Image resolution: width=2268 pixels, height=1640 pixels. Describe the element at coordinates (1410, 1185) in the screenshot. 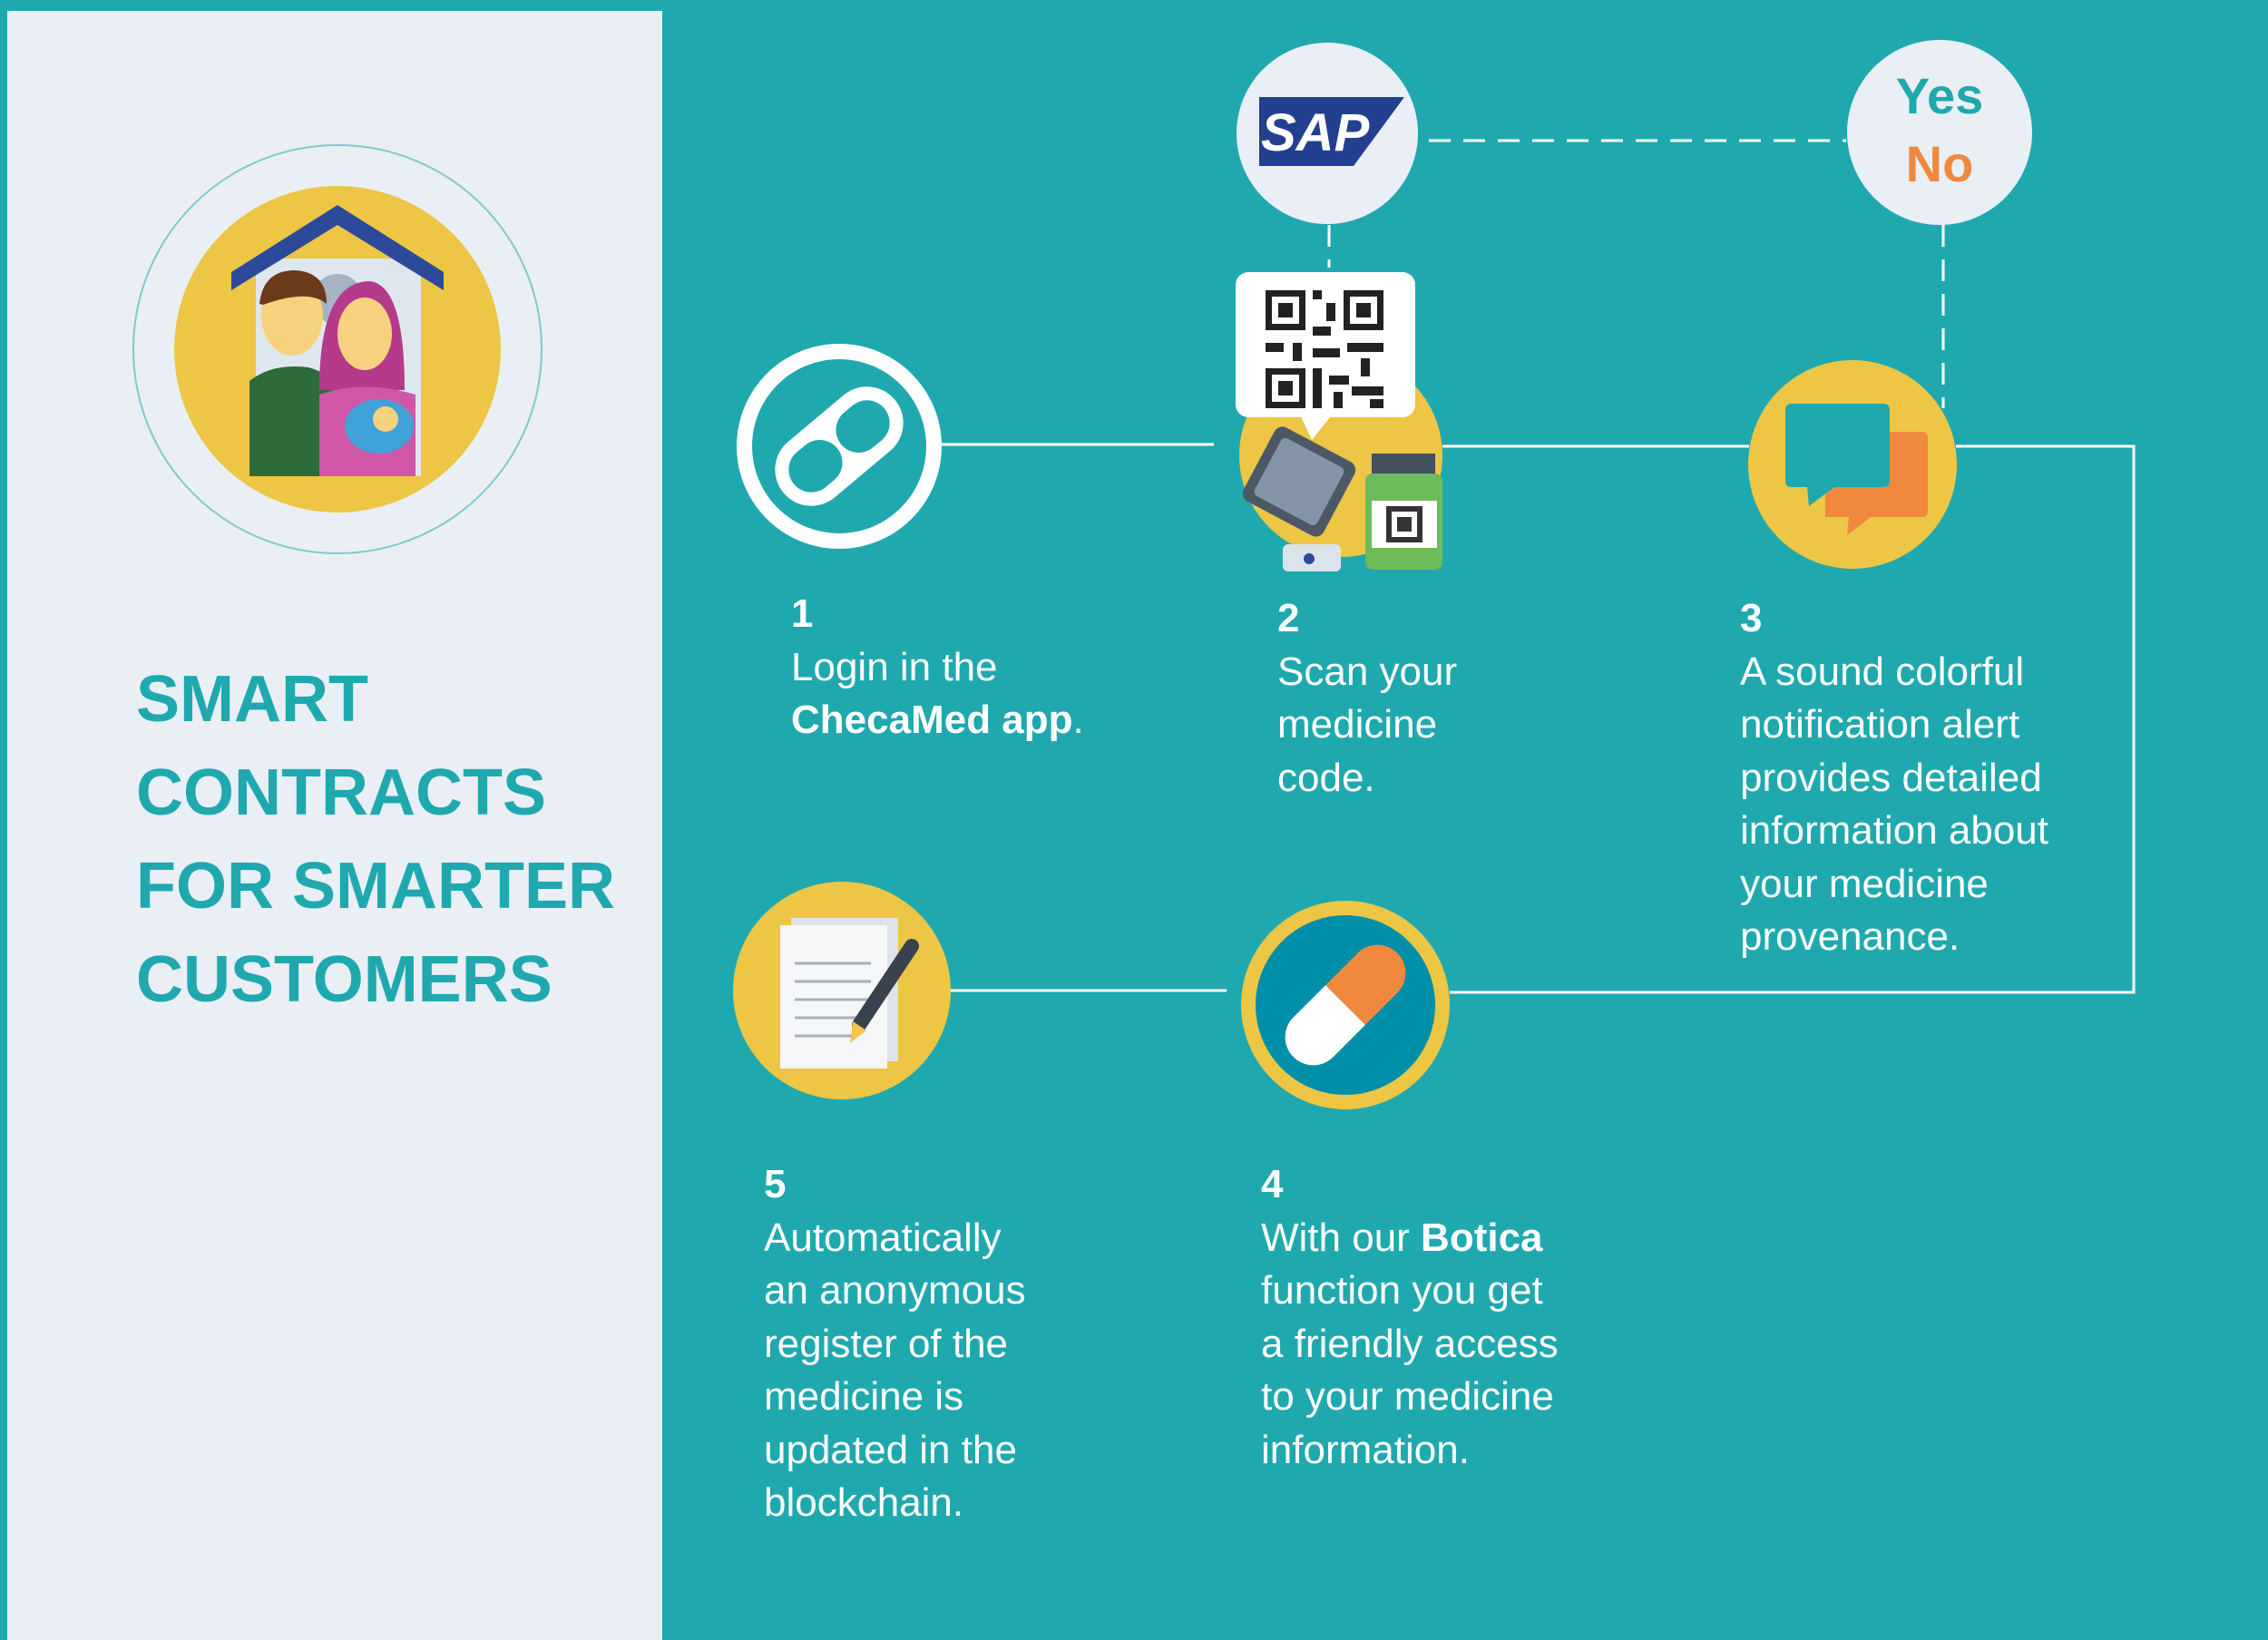

I see `step-number: 4` at that location.